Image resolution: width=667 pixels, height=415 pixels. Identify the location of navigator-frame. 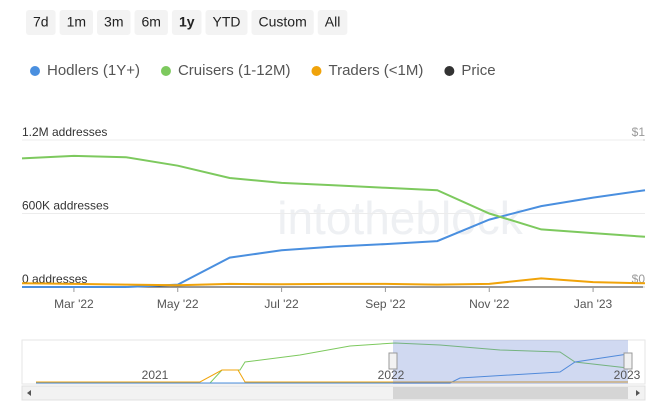
(333, 362).